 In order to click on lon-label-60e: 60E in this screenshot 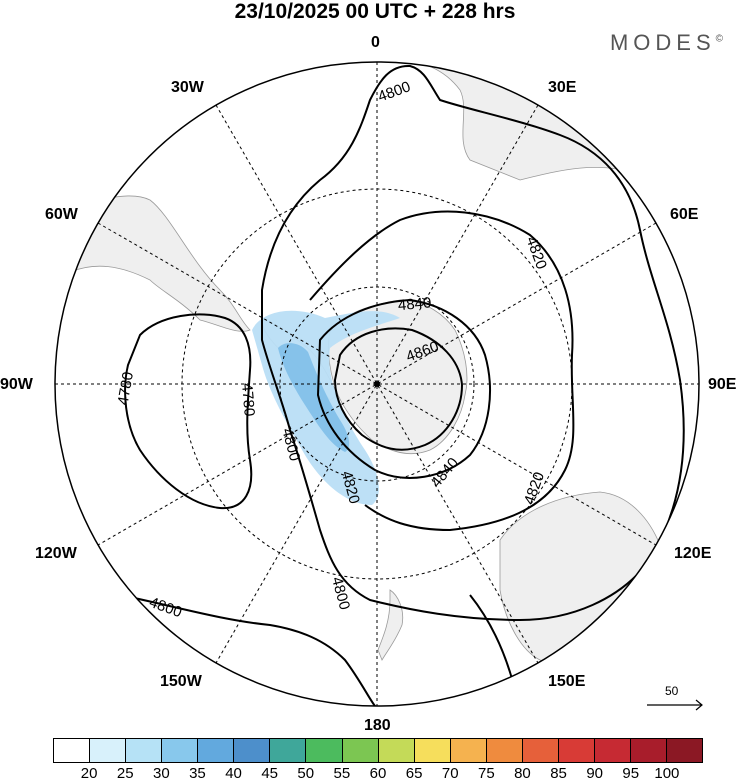, I will do `click(684, 214)`.